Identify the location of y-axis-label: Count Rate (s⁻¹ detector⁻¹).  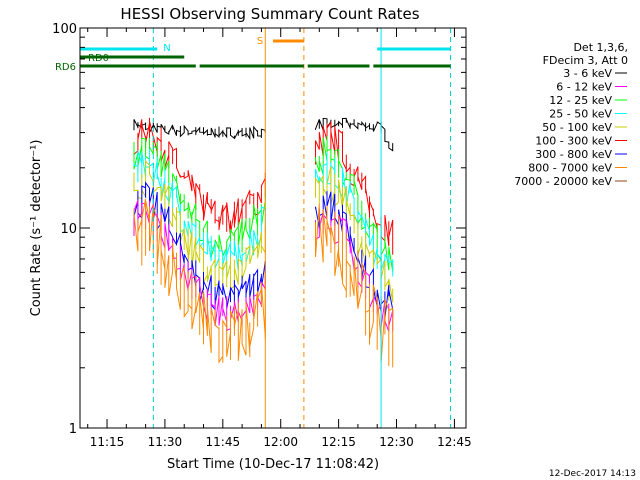
(36, 228).